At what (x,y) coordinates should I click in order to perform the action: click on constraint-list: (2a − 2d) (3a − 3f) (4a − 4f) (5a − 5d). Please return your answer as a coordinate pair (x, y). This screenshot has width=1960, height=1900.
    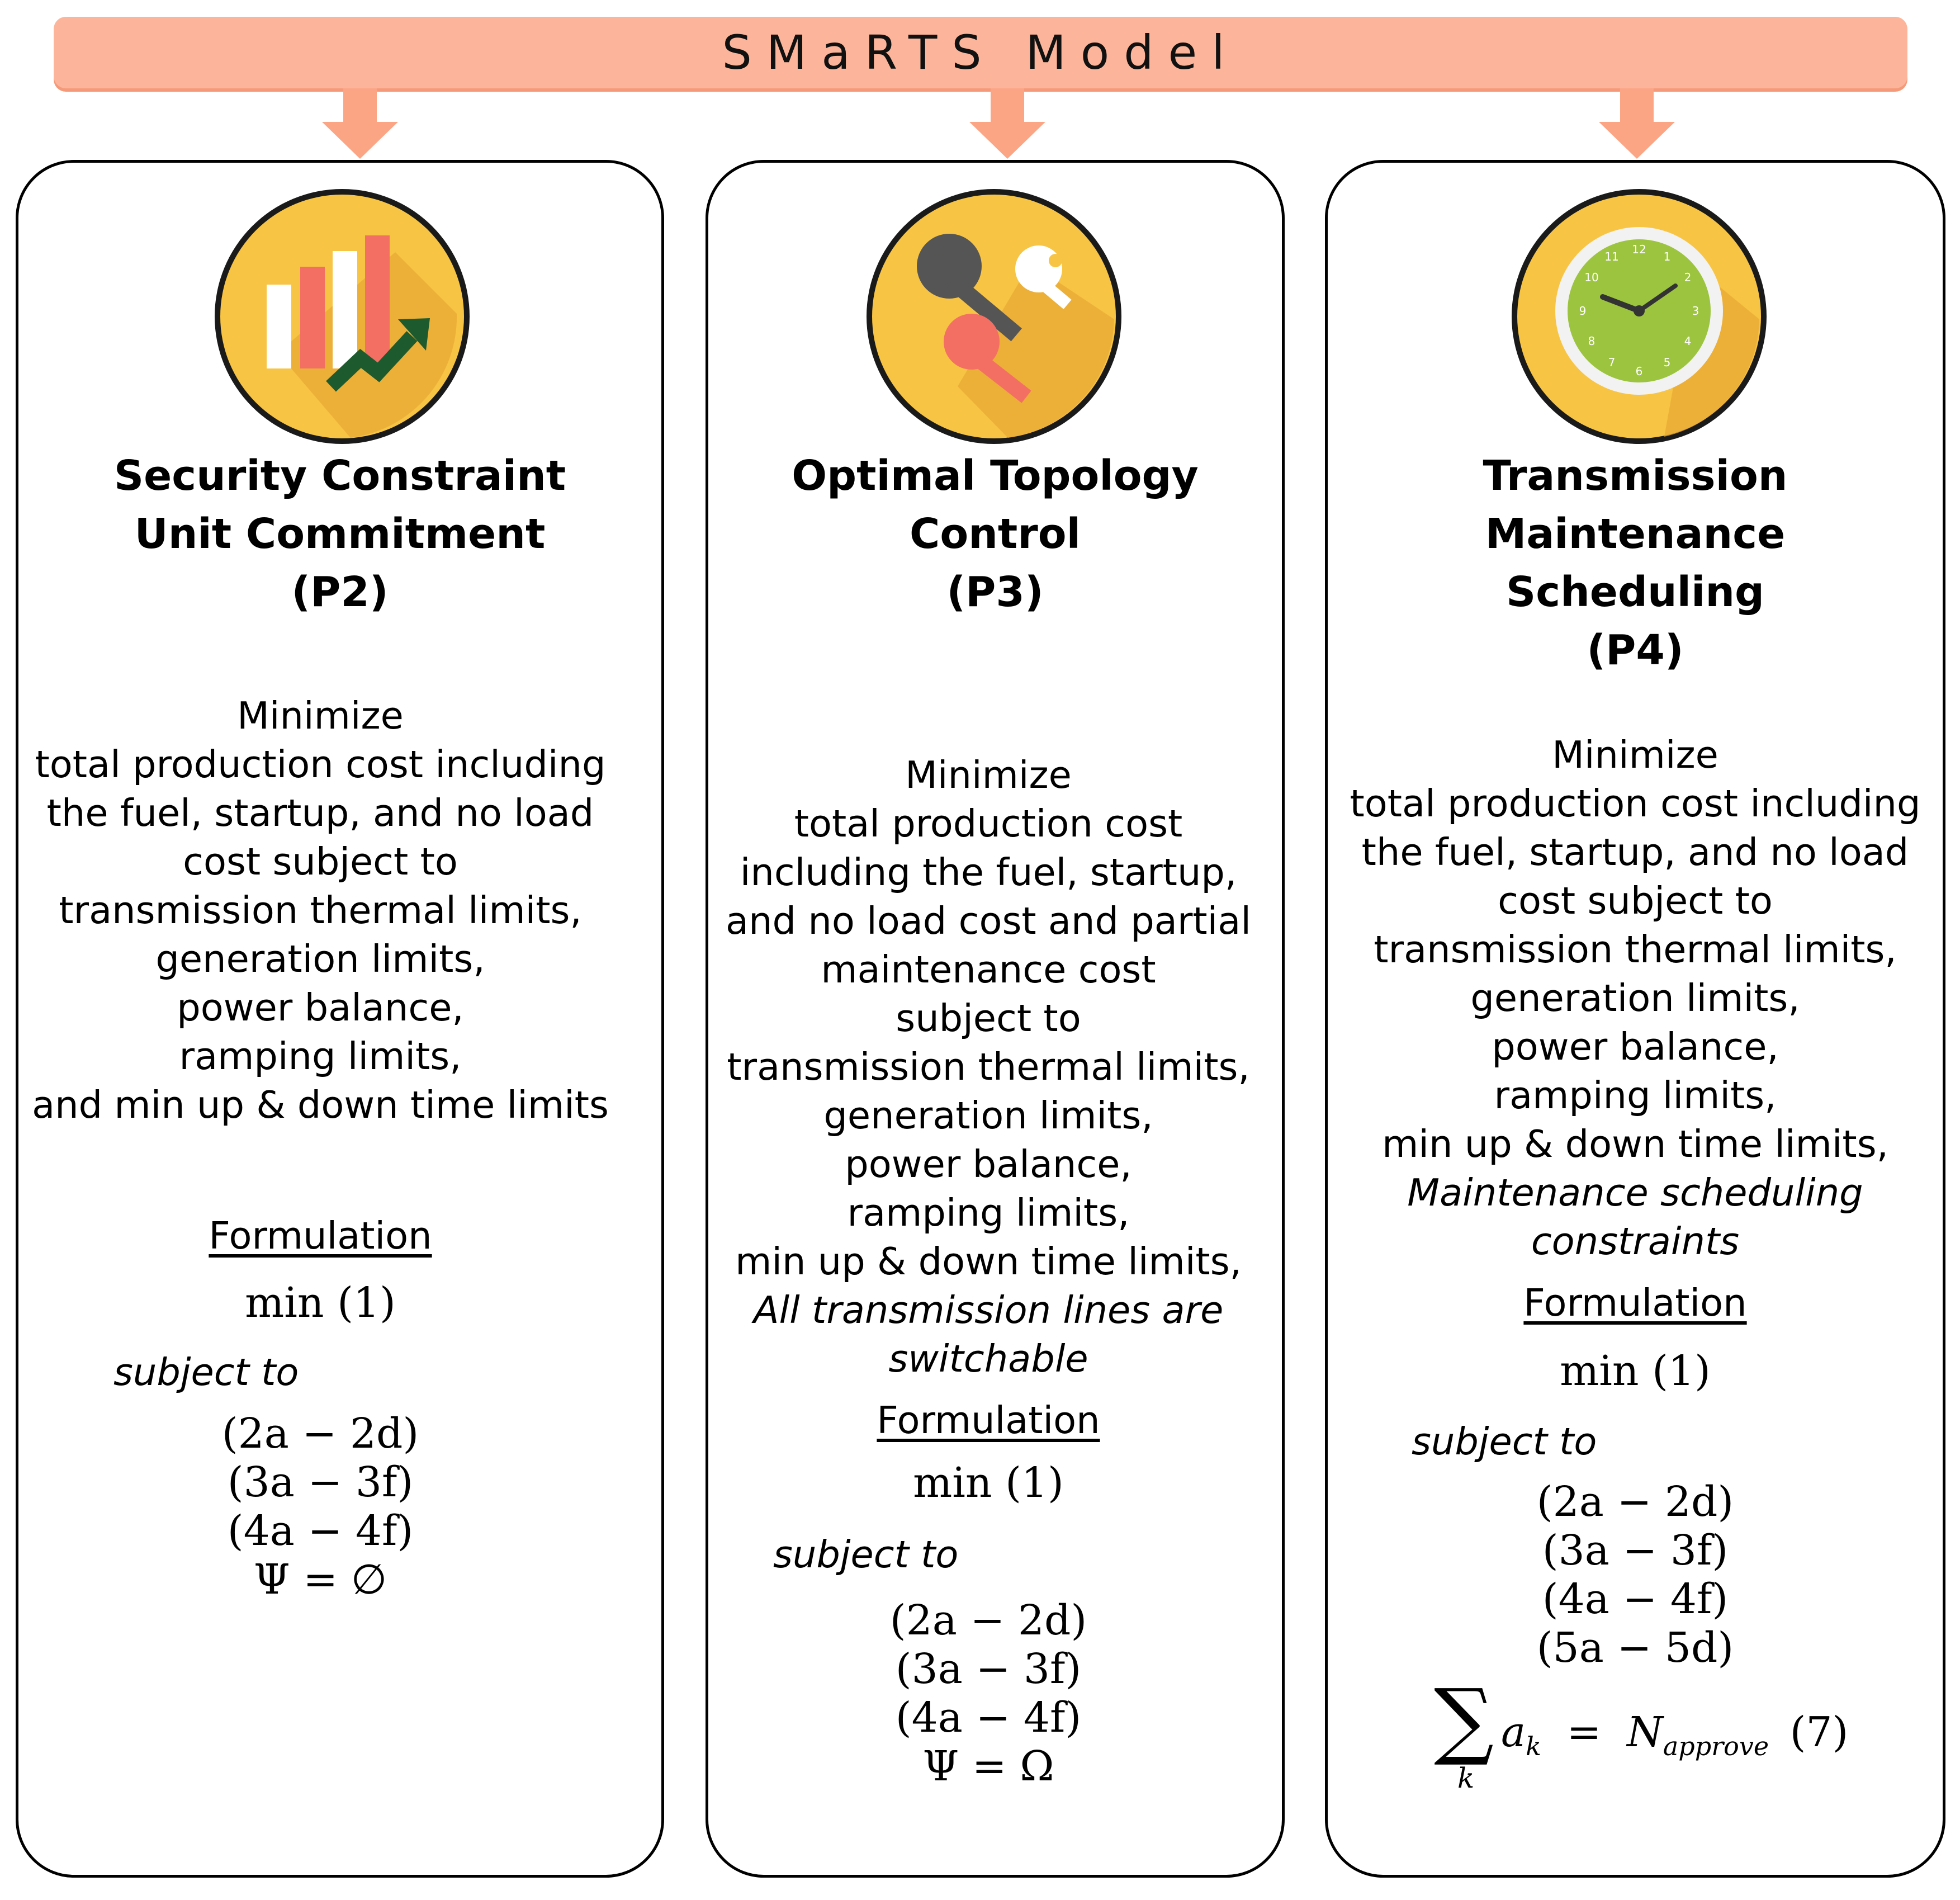
    Looking at the image, I should click on (1635, 1575).